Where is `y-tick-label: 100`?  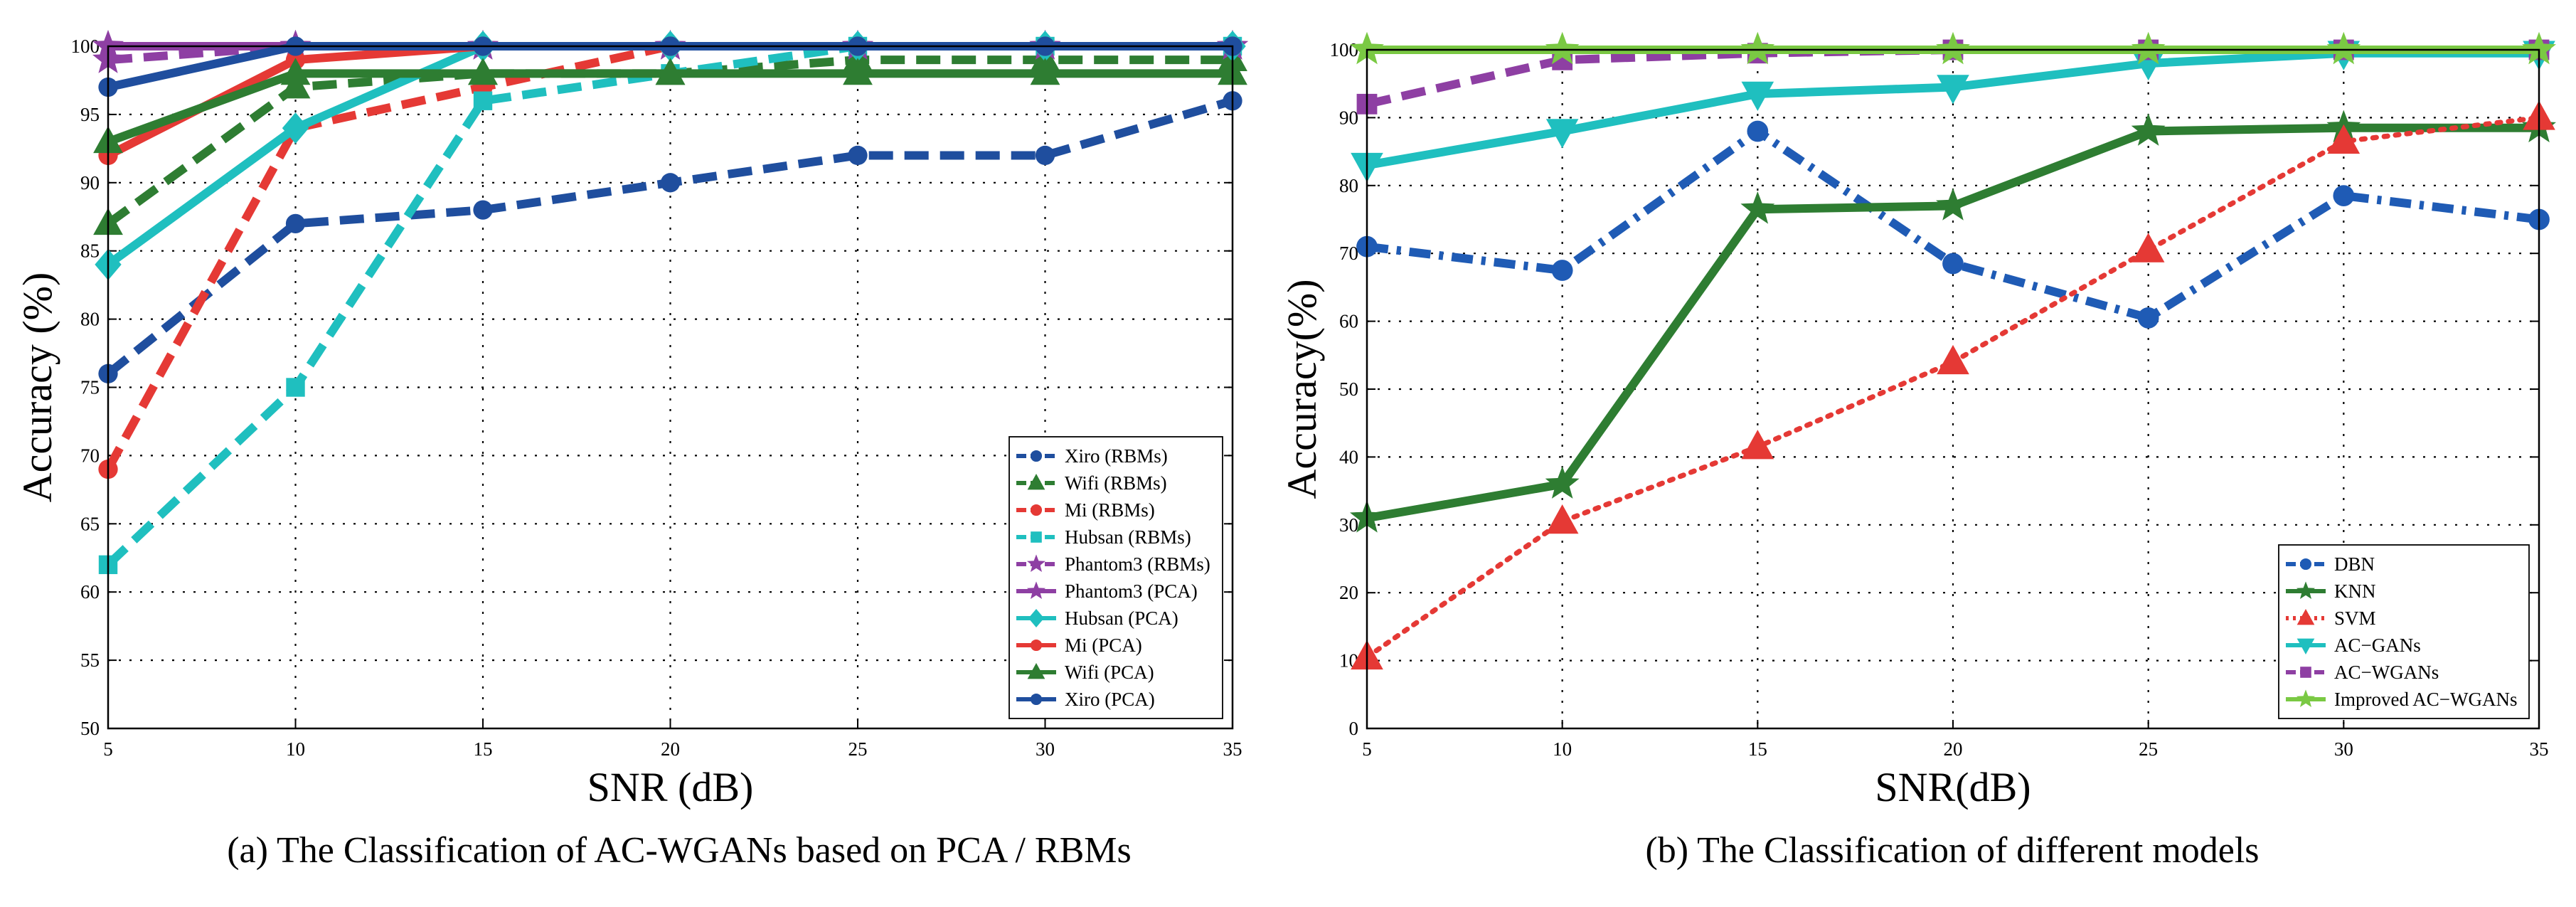
y-tick-label: 100 is located at coordinates (85, 46).